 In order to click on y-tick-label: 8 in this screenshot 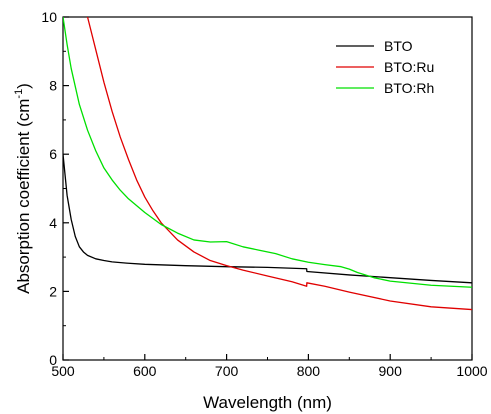, I will do `click(53, 86)`.